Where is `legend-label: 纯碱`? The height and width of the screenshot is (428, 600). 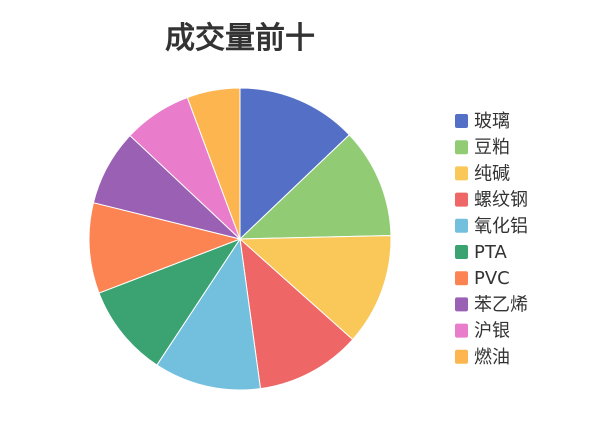 legend-label: 纯碱 is located at coordinates (492, 173).